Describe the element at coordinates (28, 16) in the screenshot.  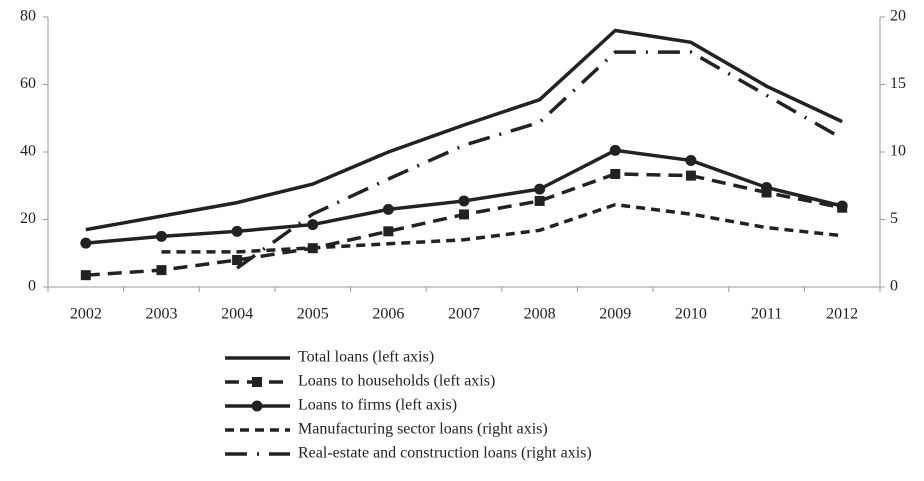
I see `y-tick-label: 80` at that location.